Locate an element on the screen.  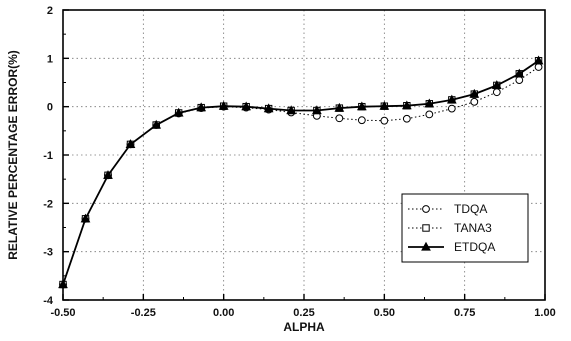
legend-label: TANA3 is located at coordinates (473, 228).